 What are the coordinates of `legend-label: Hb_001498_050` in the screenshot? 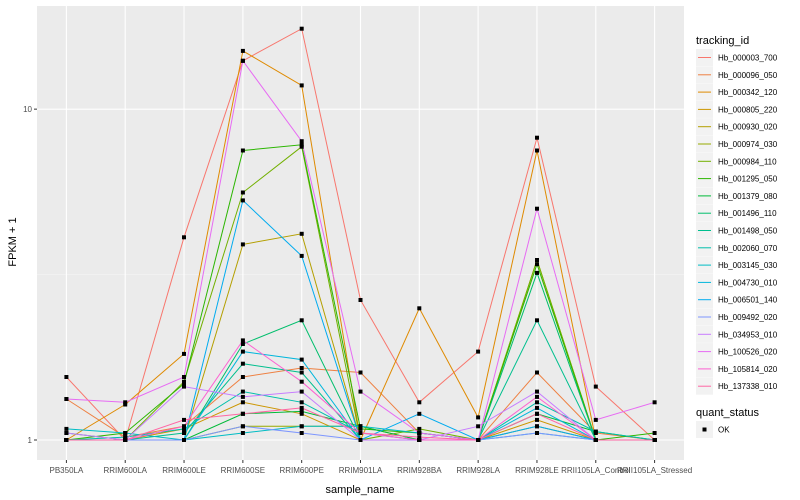 It's located at (748, 231).